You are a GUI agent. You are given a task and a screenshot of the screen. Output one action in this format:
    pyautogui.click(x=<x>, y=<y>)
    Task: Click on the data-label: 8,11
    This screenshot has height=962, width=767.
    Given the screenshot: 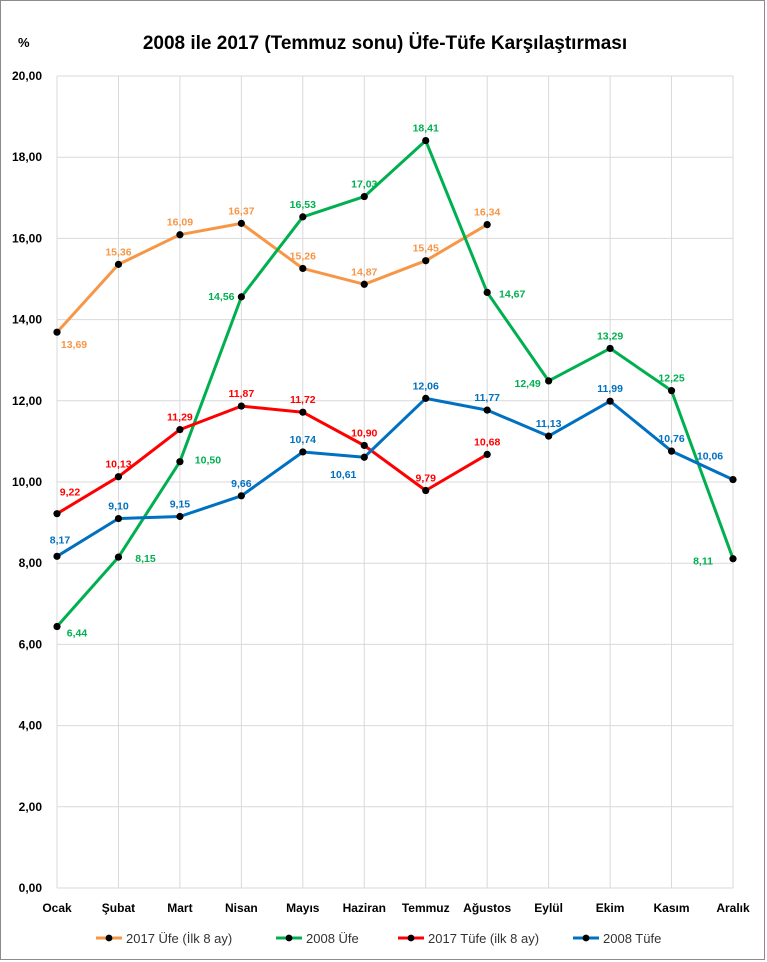 What is the action you would take?
    pyautogui.click(x=703, y=562)
    